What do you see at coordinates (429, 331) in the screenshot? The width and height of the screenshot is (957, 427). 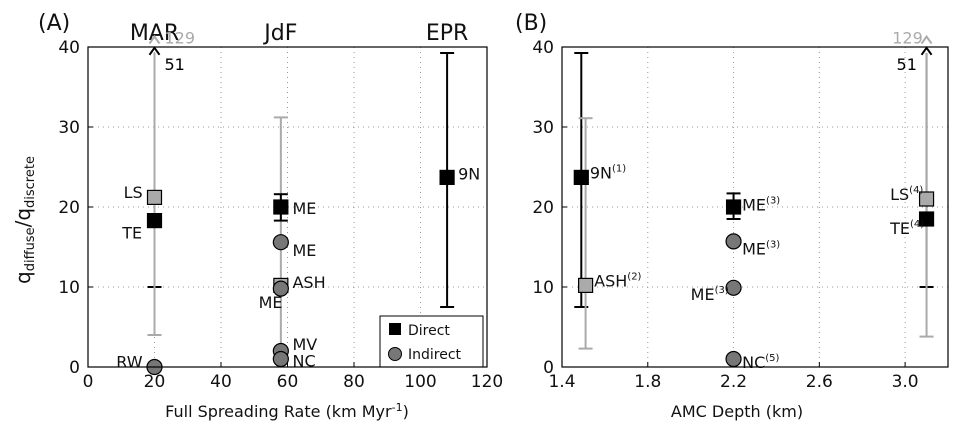 I see `legend-direct-label: Direct` at bounding box center [429, 331].